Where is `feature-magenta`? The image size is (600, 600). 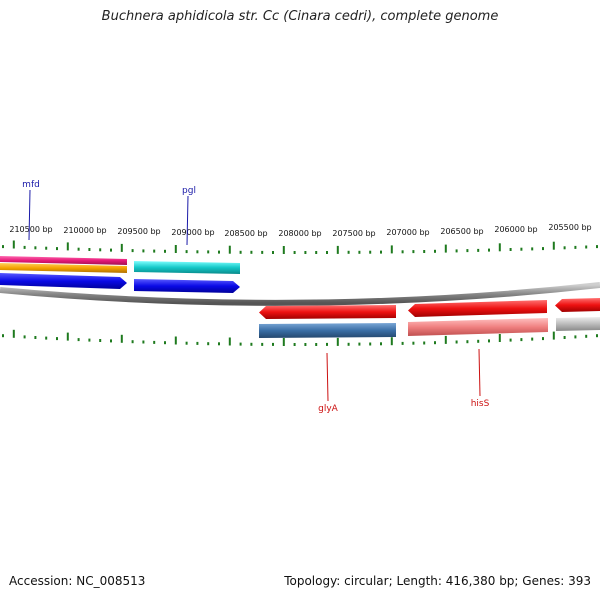
feature-magenta is located at coordinates (63, 260).